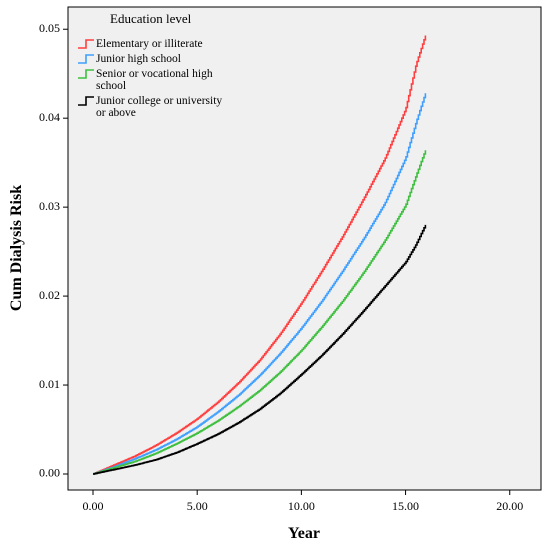 The height and width of the screenshot is (545, 550). What do you see at coordinates (49, 28) in the screenshot?
I see `y-tick-label: 0.05` at bounding box center [49, 28].